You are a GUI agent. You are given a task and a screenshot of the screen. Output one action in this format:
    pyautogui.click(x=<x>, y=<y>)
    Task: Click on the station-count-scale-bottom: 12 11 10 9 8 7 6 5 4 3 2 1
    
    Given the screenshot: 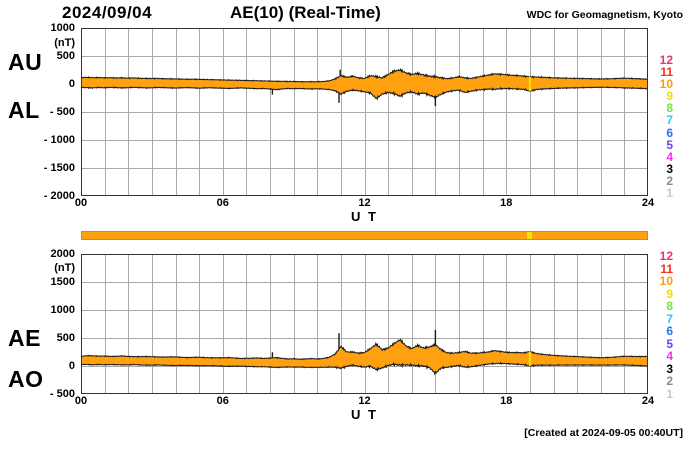 What is the action you would take?
    pyautogui.click(x=661, y=325)
    